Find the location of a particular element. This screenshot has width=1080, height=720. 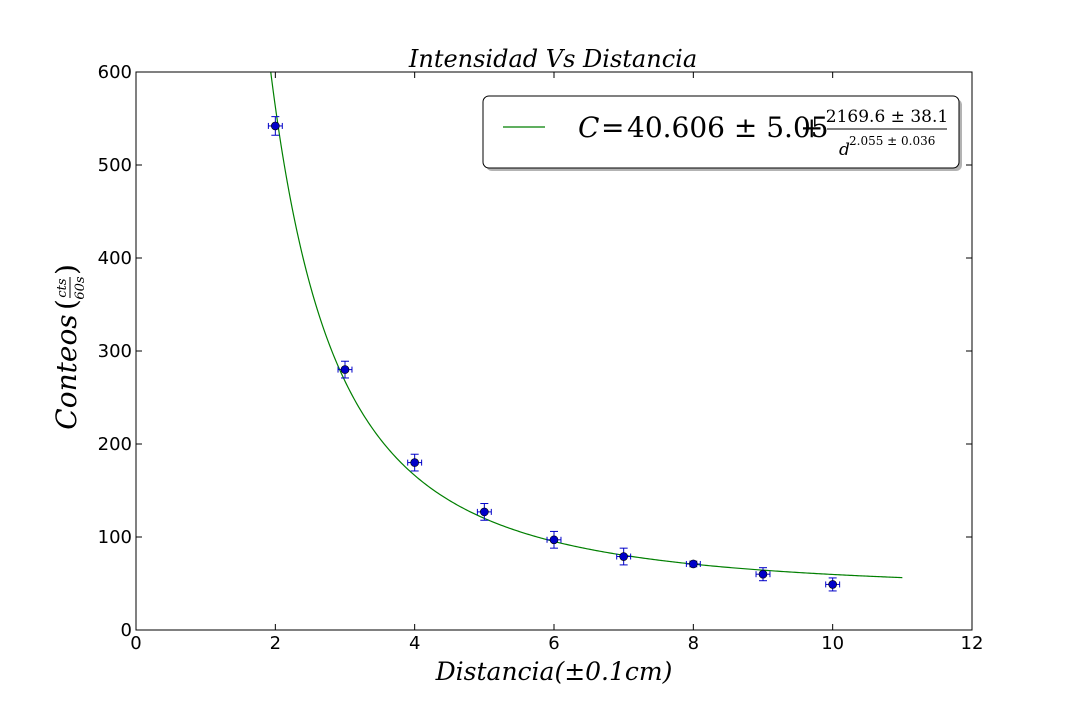

y-tick-label: 0 is located at coordinates (126, 630).